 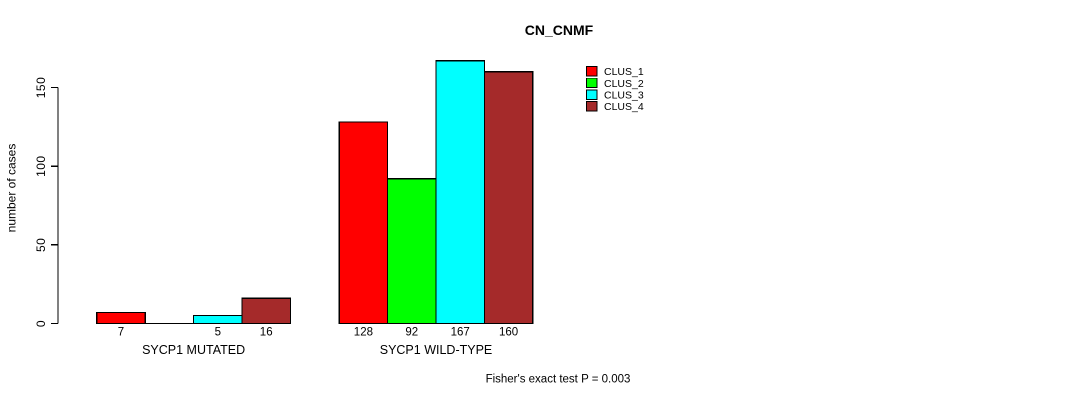 What do you see at coordinates (193, 350) in the screenshot?
I see `group-label: SYCP1 MUTATED` at bounding box center [193, 350].